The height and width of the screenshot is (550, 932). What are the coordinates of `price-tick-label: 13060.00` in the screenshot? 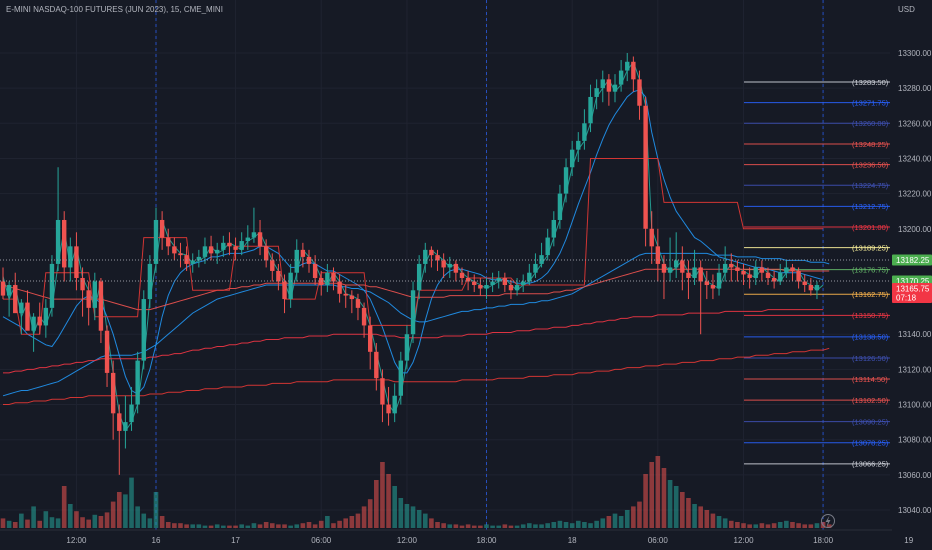 It's located at (915, 475).